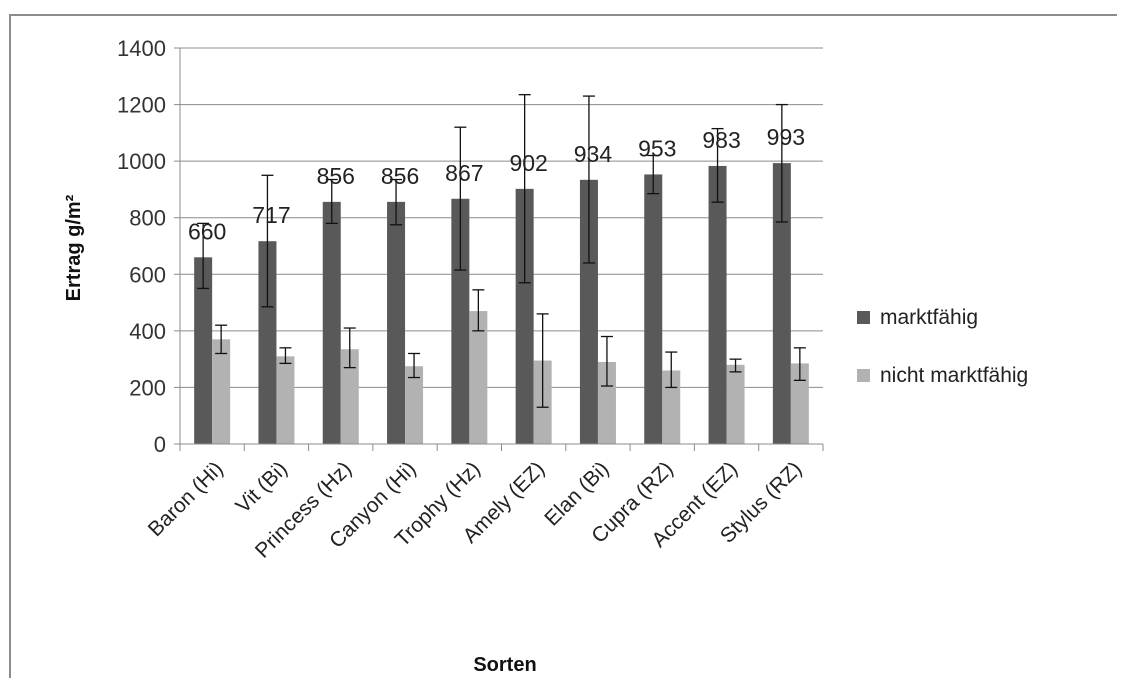 This screenshot has width=1126, height=686. What do you see at coordinates (929, 317) in the screenshot?
I see `legend-label: marktfähig` at bounding box center [929, 317].